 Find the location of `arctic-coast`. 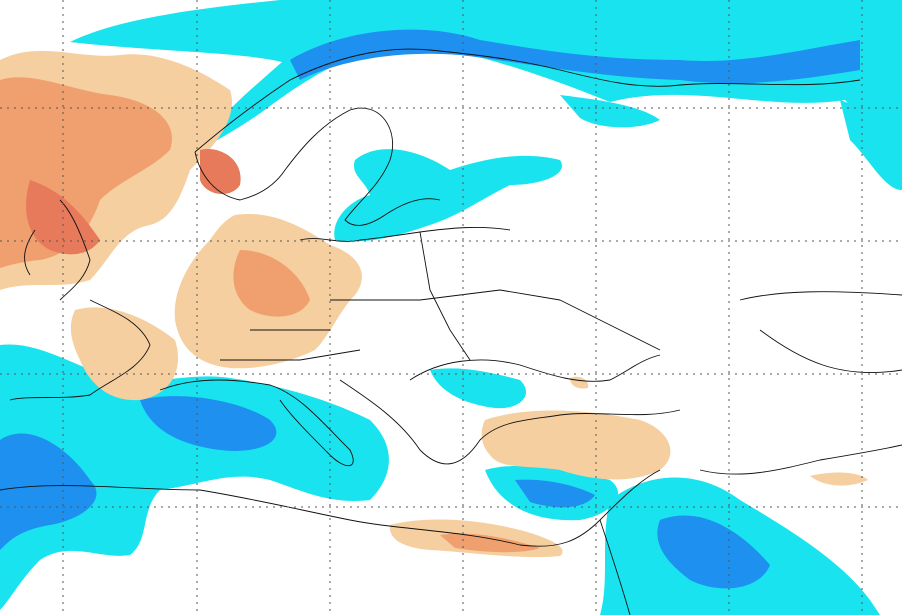

arctic-coast is located at coordinates (527, 100).